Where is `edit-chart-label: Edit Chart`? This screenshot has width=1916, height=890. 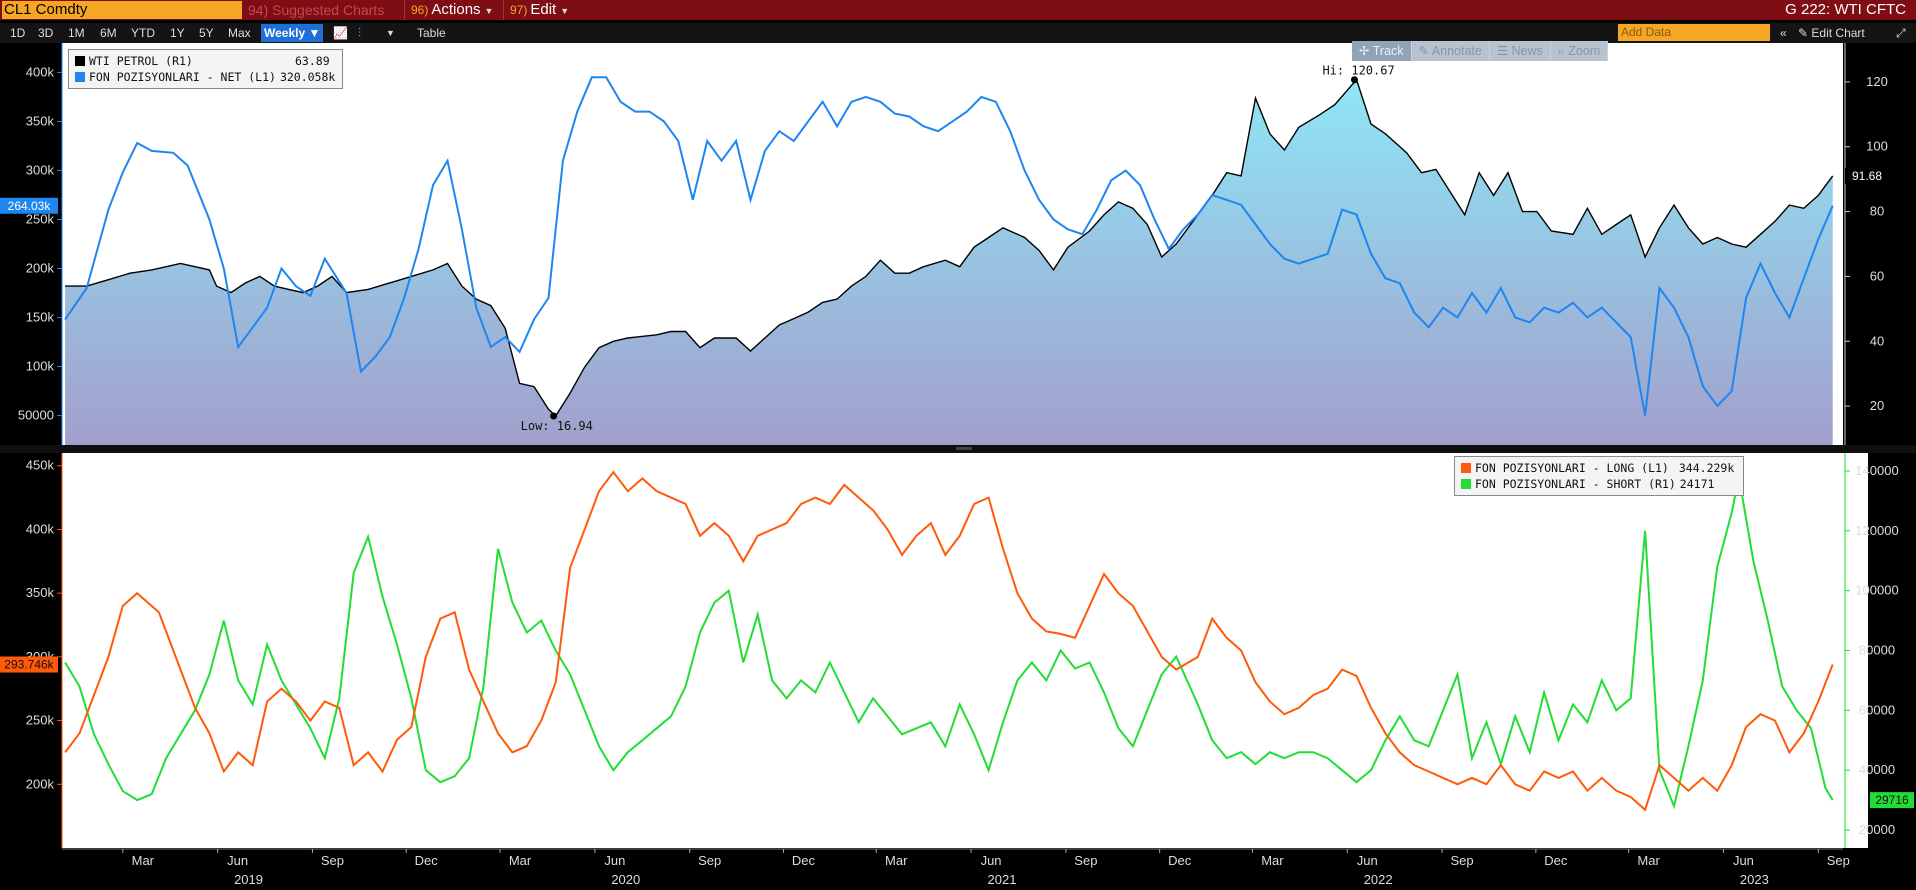 edit-chart-label: Edit Chart is located at coordinates (1838, 33).